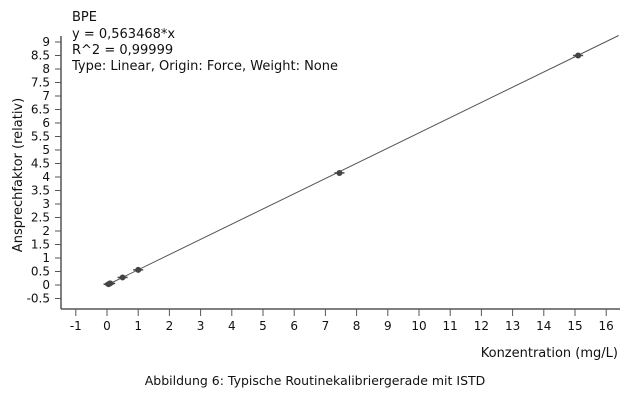  I want to click on y-tick-label: 7, so click(46, 96).